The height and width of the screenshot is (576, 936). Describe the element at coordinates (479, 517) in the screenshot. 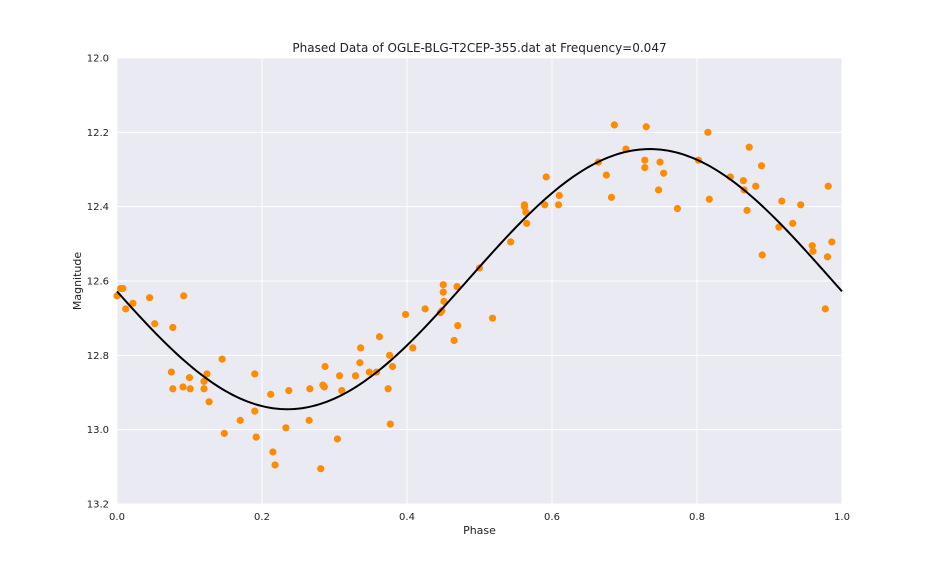

I see `x-tick-labels: 0.0 0.2 0.4 0.6 0.8 1.0` at that location.